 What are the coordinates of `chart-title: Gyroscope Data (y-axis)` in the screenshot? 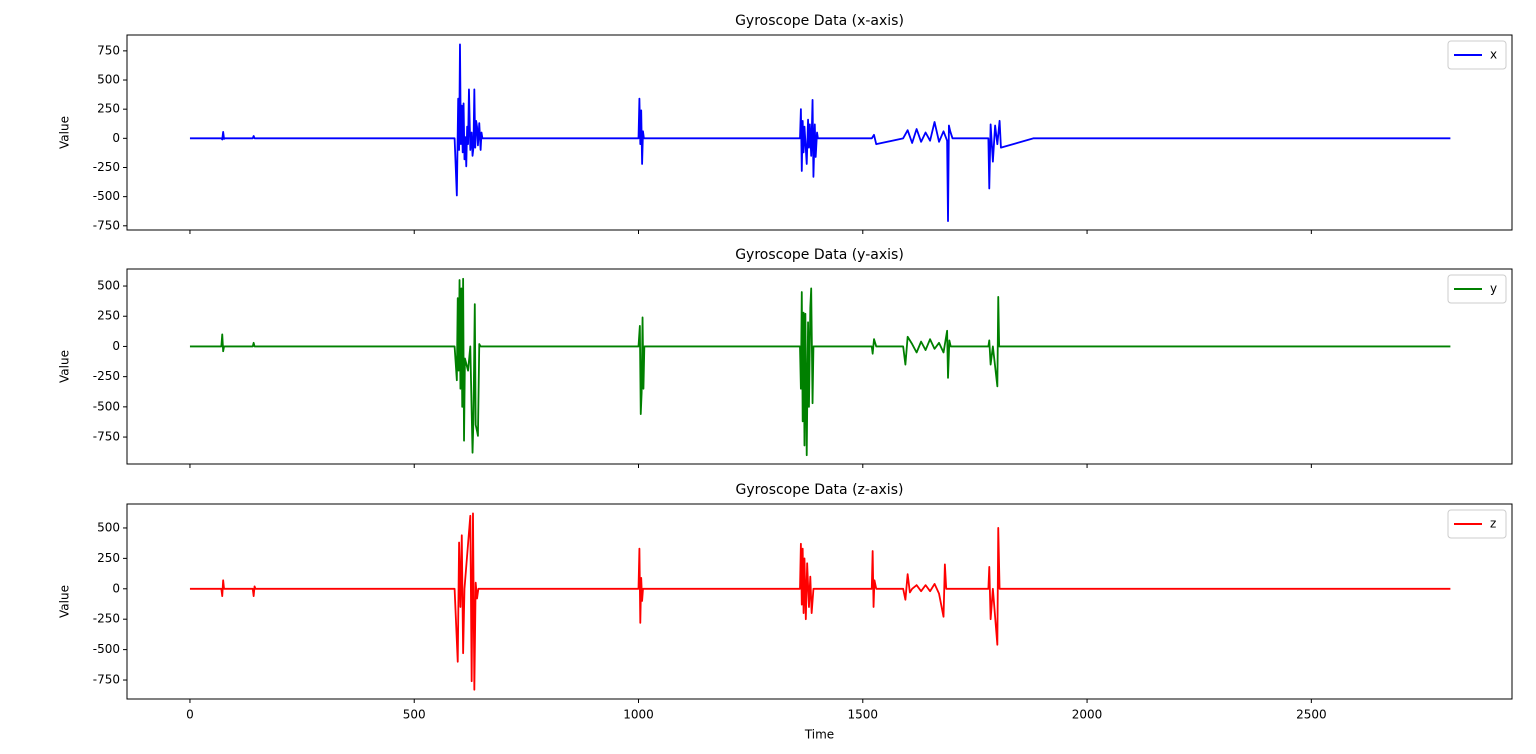 It's located at (819, 255).